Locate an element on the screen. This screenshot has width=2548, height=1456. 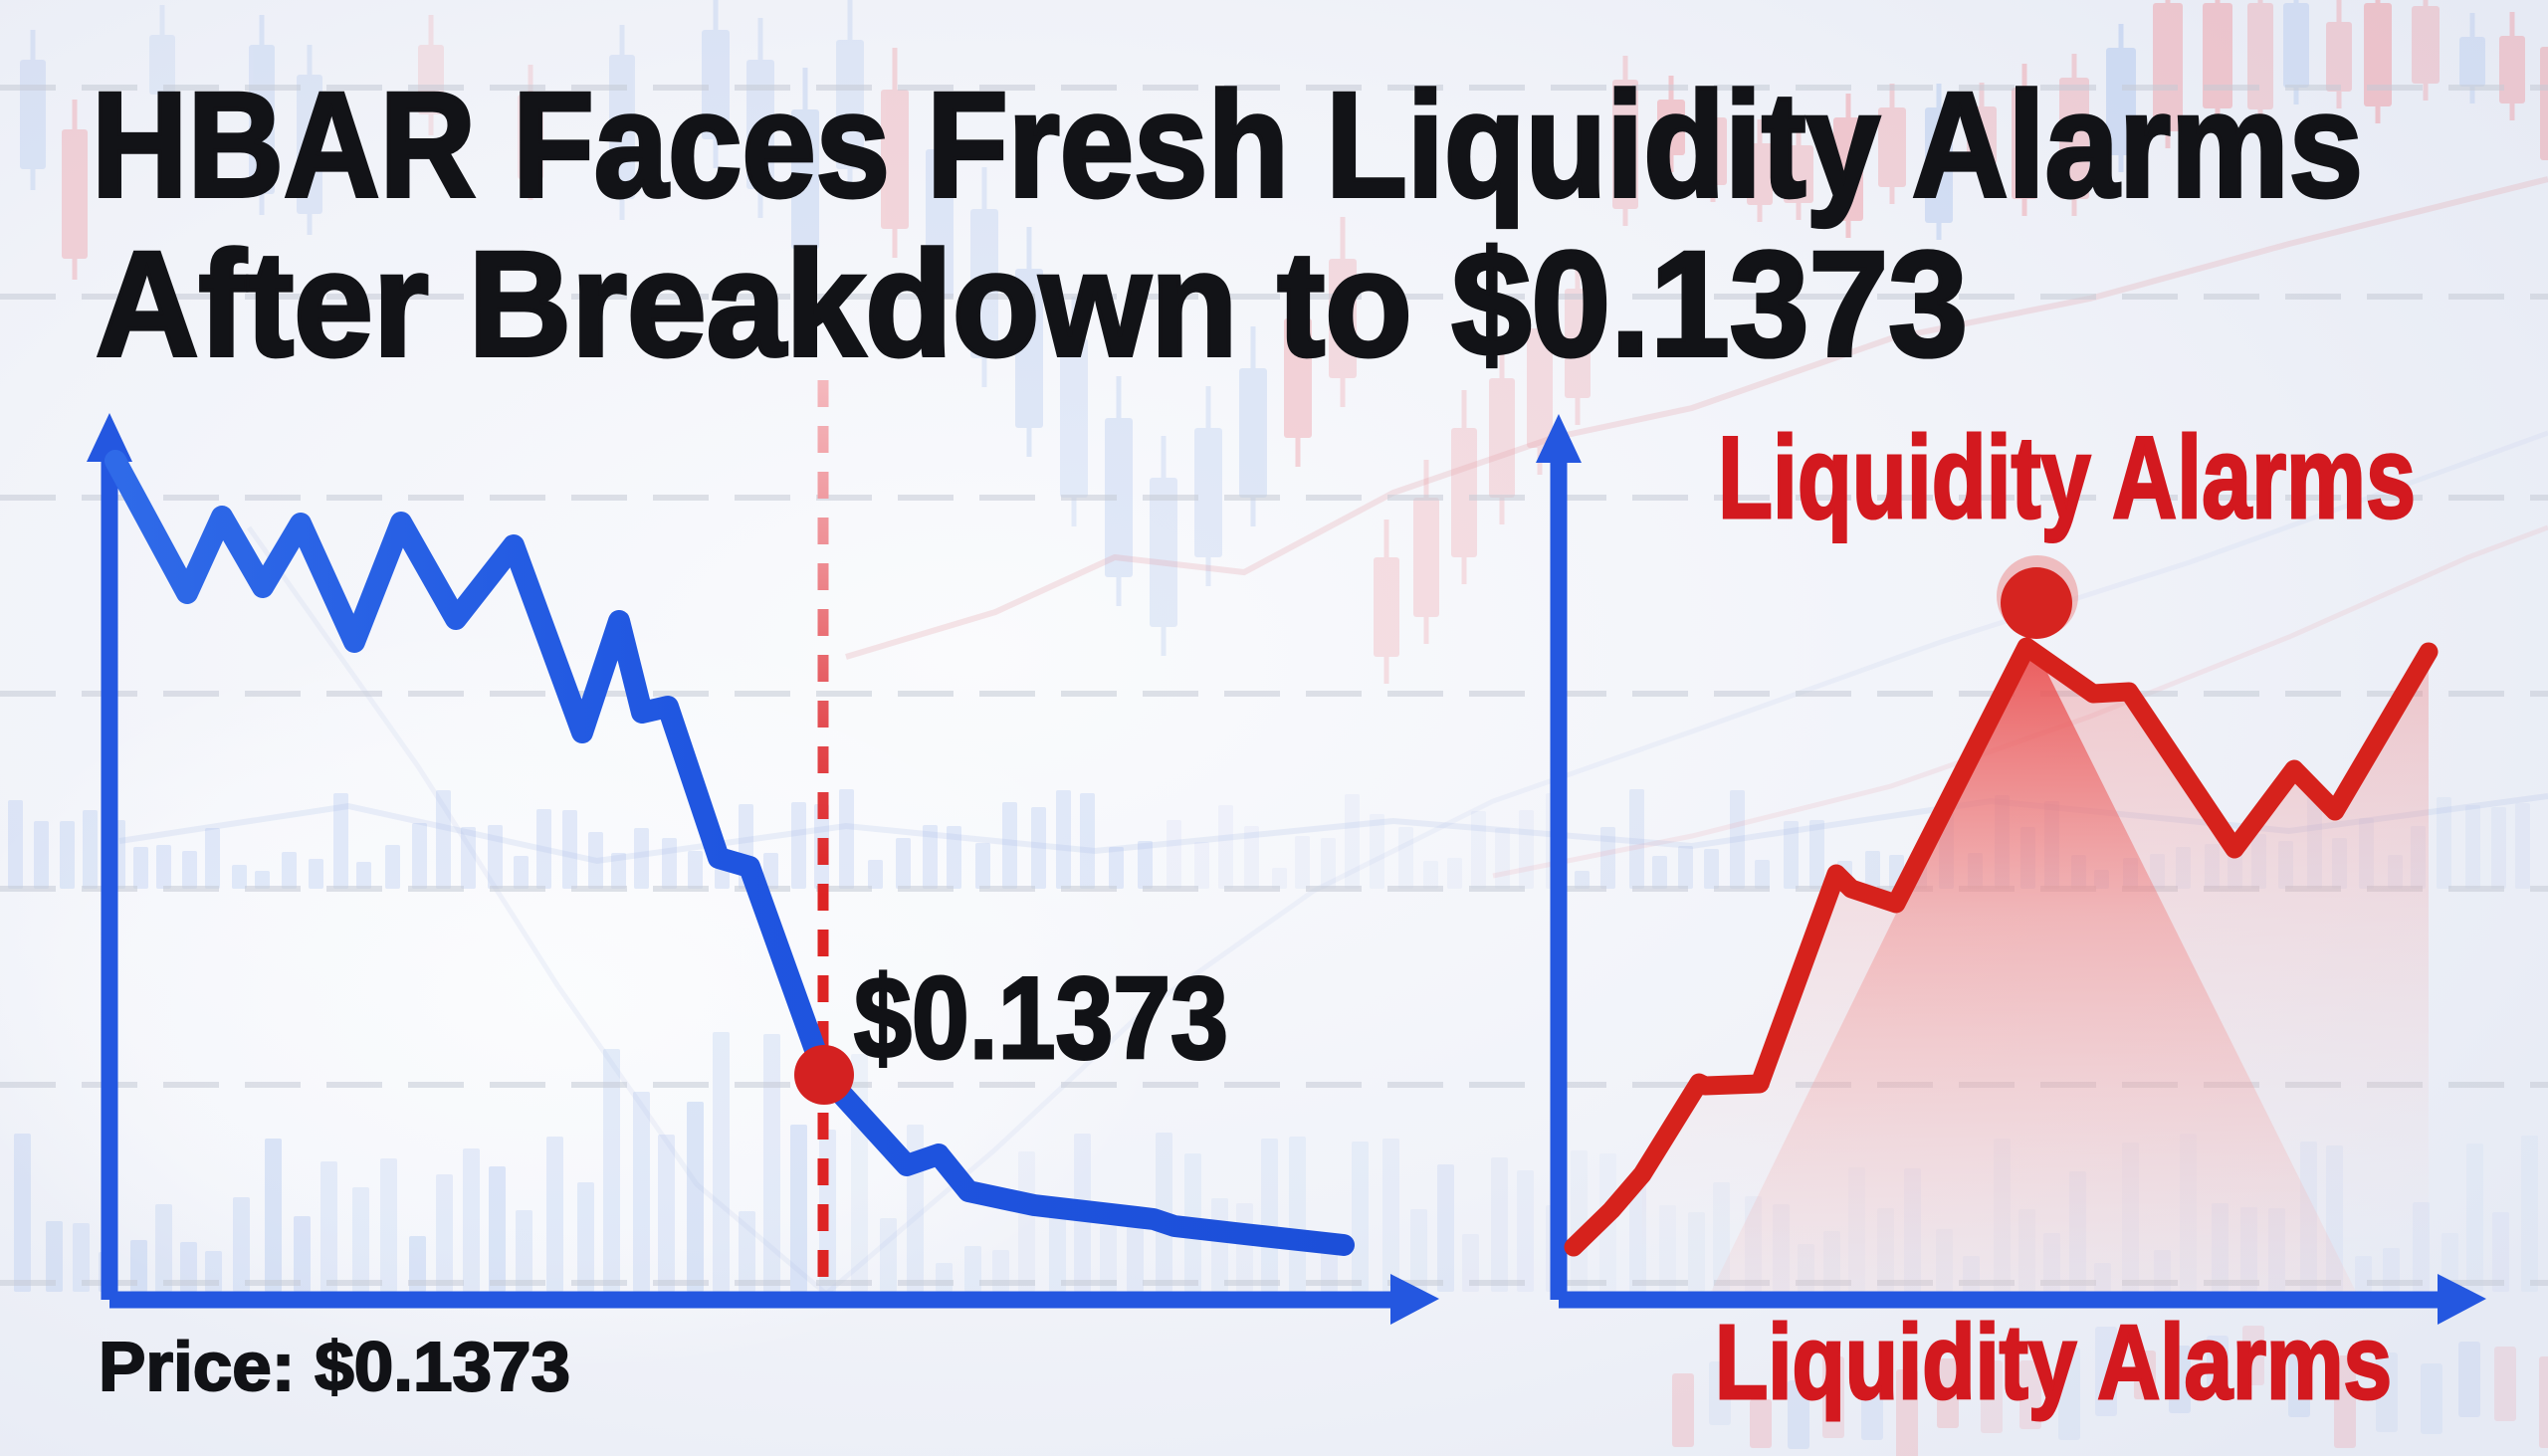
svg-text: After Breakdown to $0.1373 is located at coordinates (1032, 303).